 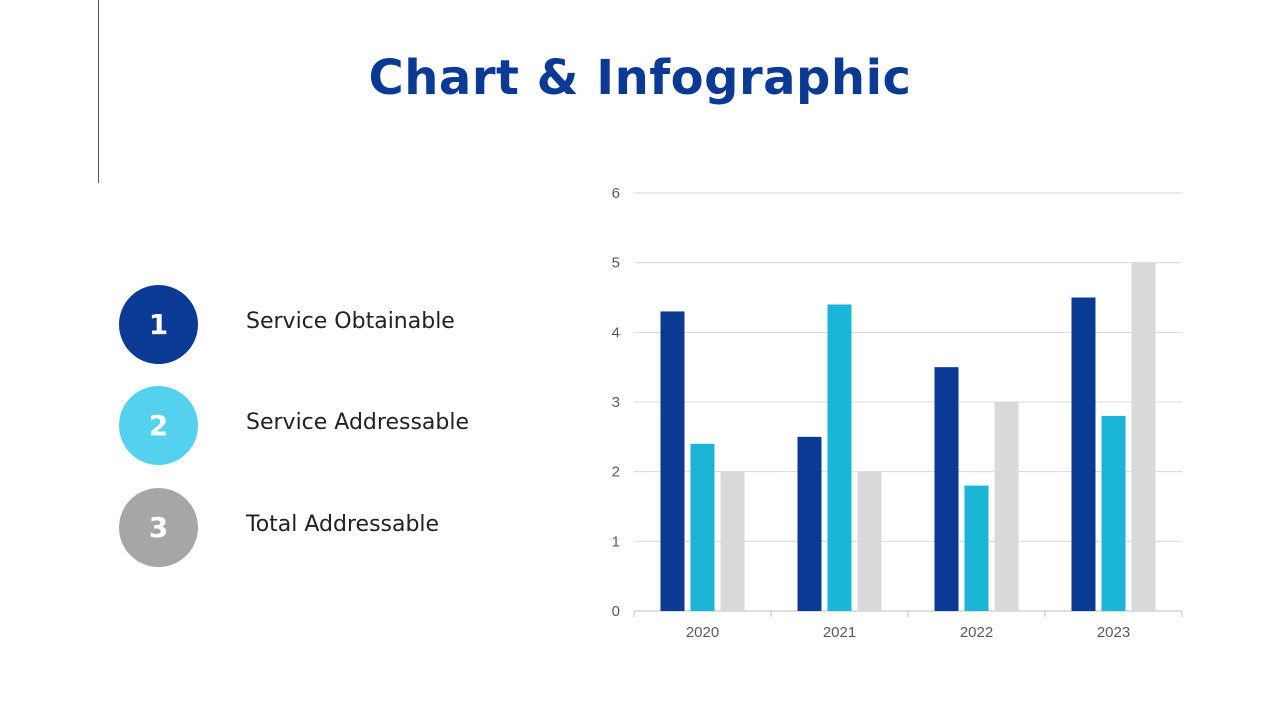 I want to click on y-tick-label: 6, so click(x=616, y=193).